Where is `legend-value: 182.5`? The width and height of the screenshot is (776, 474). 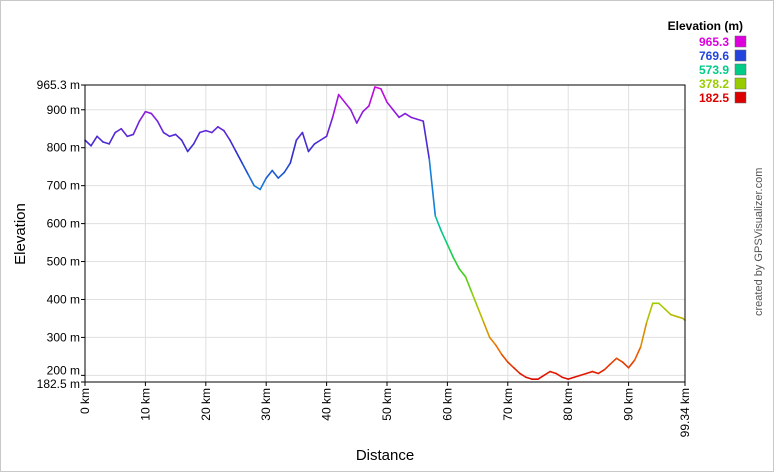 legend-value: 182.5 is located at coordinates (714, 98).